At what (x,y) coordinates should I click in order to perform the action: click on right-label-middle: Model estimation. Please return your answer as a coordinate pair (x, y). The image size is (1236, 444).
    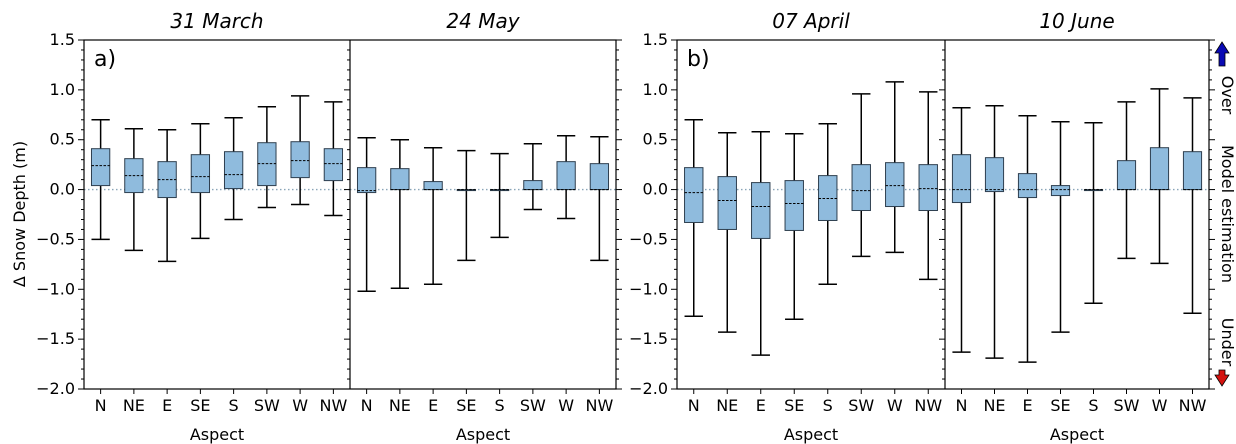
    Looking at the image, I should click on (1227, 214).